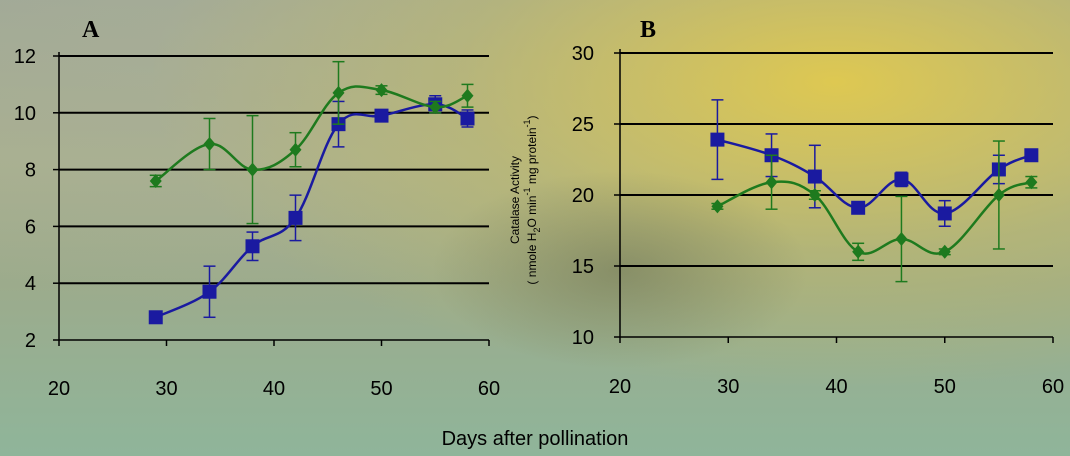  What do you see at coordinates (30, 341) in the screenshot?
I see `y-tick-label-2: 2` at bounding box center [30, 341].